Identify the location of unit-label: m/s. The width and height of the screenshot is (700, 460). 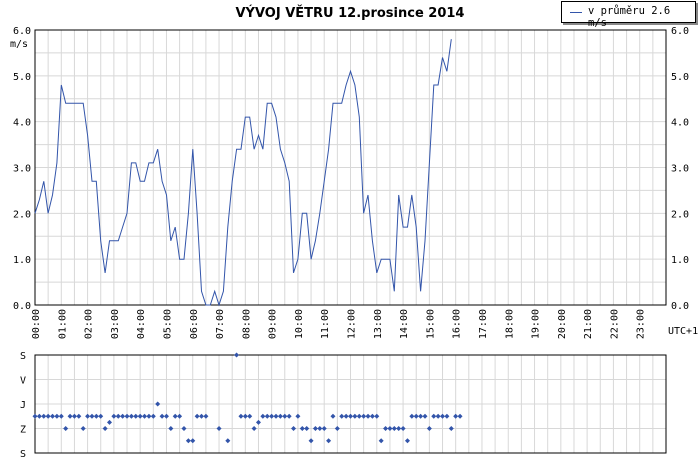
(19, 44).